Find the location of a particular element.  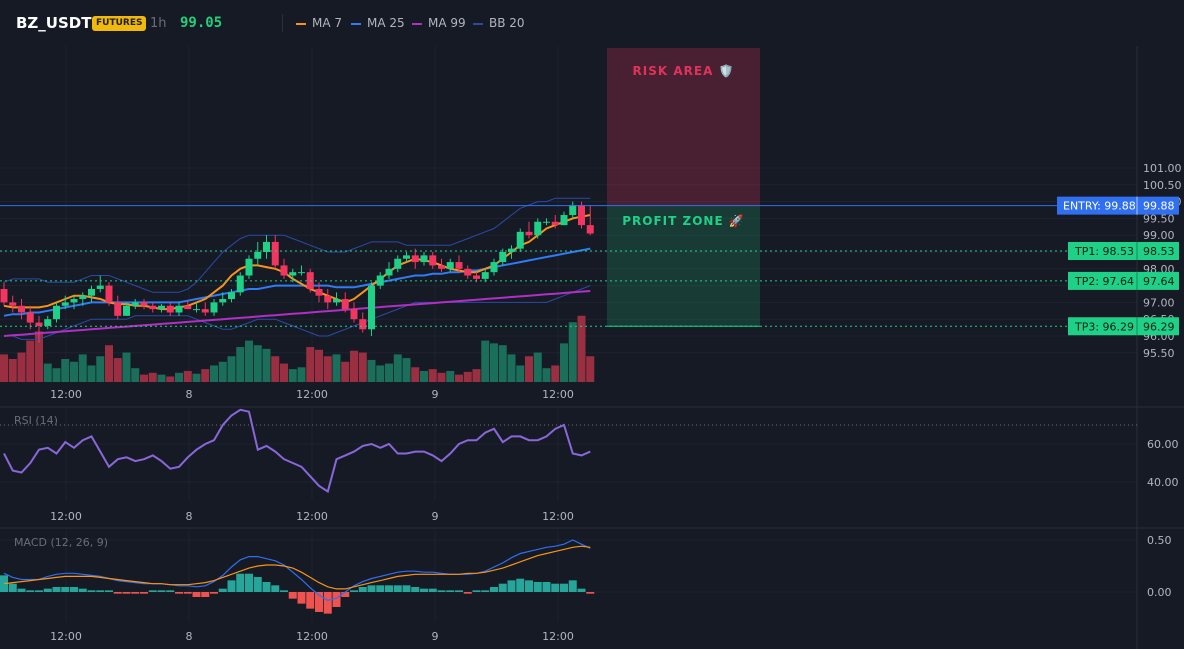

legend-swatch is located at coordinates (478, 23).